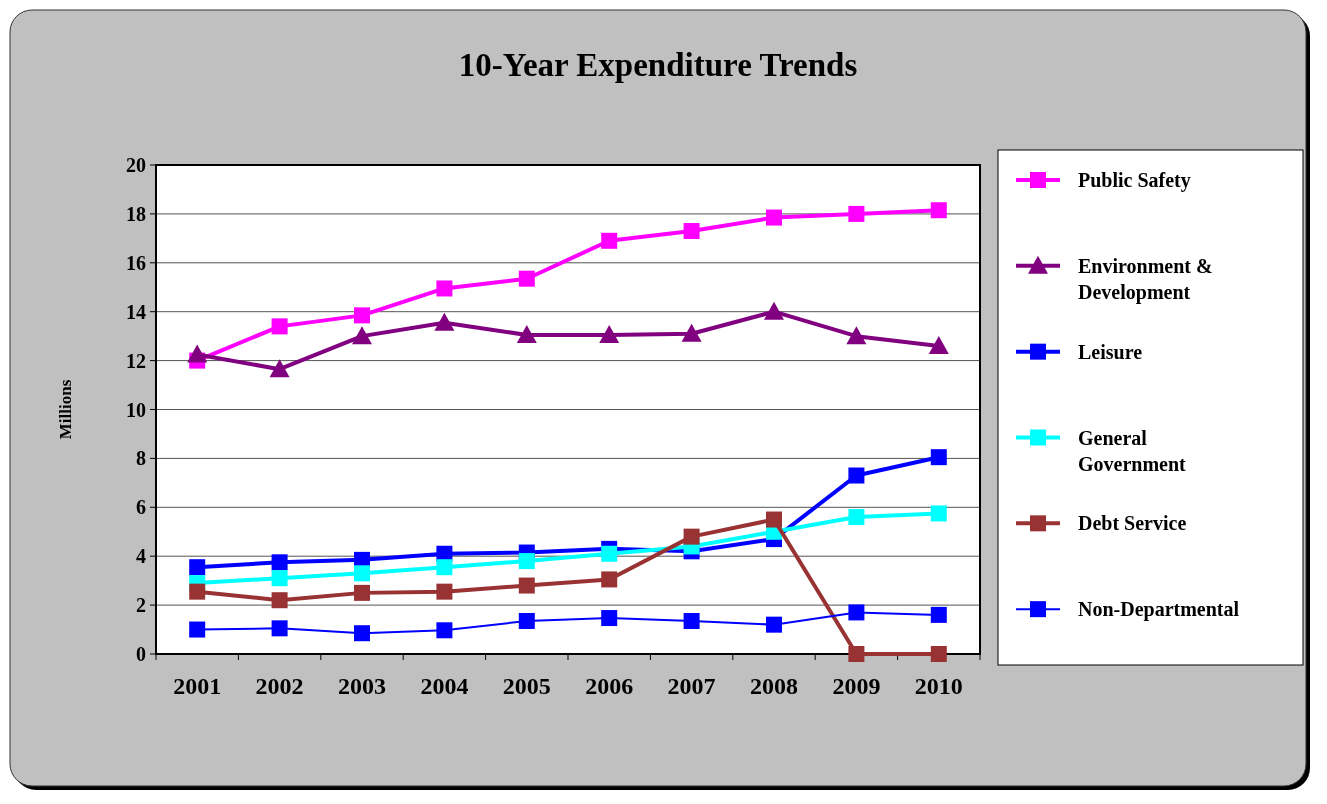  What do you see at coordinates (1132, 523) in the screenshot?
I see `legend-label: Debt Service` at bounding box center [1132, 523].